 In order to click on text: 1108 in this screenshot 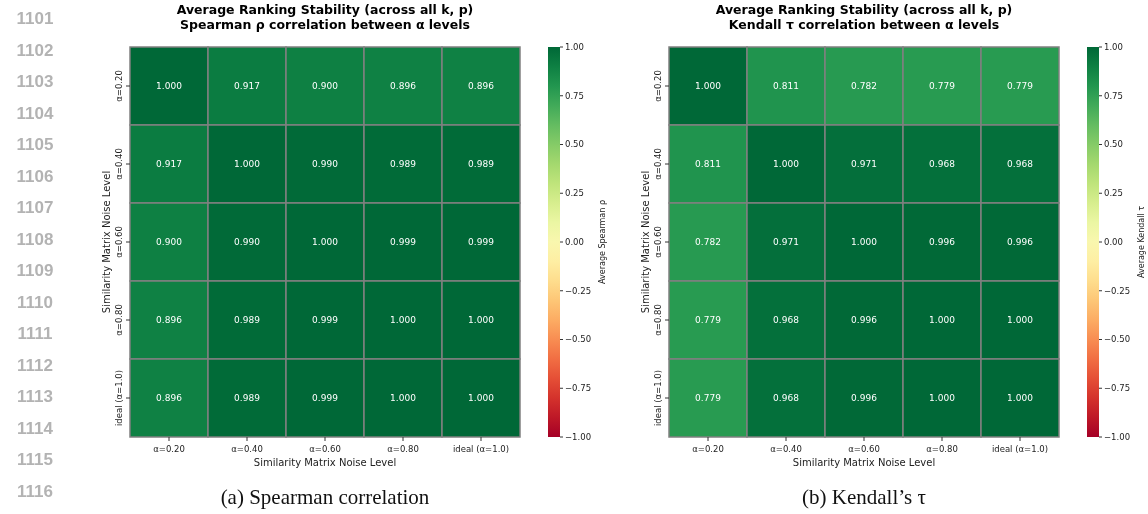, I will do `click(35, 239)`.